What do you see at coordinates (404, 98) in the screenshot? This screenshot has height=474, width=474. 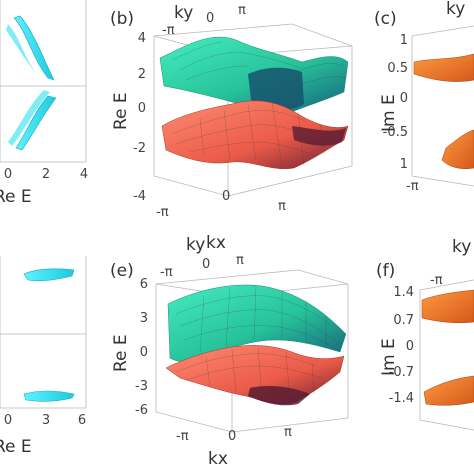 I see `panel-c-ztick-2: 0` at bounding box center [404, 98].